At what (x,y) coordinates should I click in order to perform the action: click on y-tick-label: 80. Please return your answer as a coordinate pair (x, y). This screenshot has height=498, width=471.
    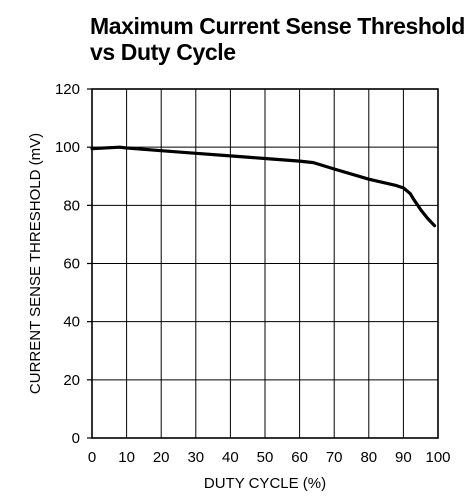
    Looking at the image, I should click on (71, 205).